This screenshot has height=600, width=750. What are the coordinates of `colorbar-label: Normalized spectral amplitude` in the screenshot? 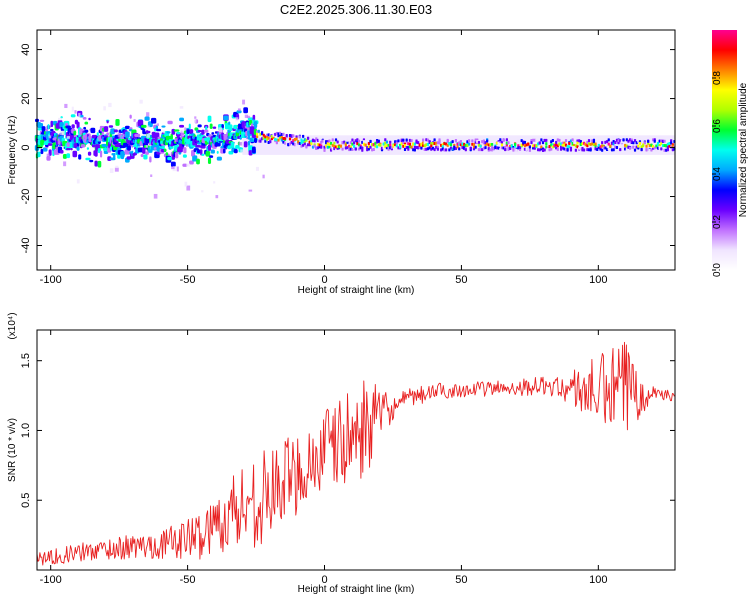 It's located at (743, 149).